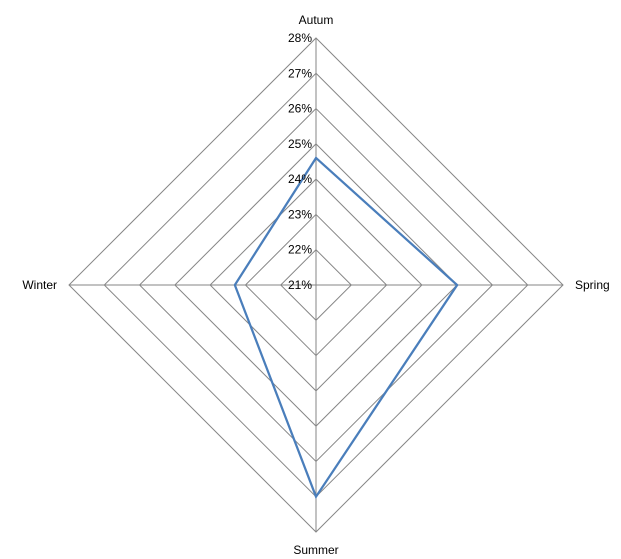 This screenshot has width=621, height=559. Describe the element at coordinates (300, 109) in the screenshot. I see `radar-tick-label: 26%` at that location.